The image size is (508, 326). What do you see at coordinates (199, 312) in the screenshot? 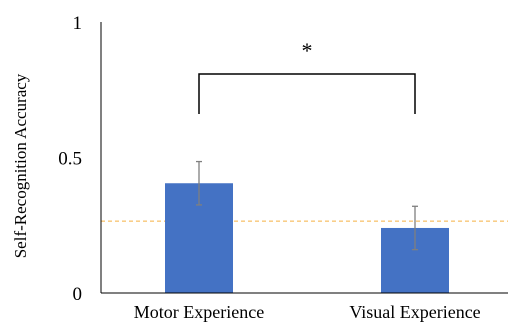
I see `category-label-1: Motor Experience` at bounding box center [199, 312].